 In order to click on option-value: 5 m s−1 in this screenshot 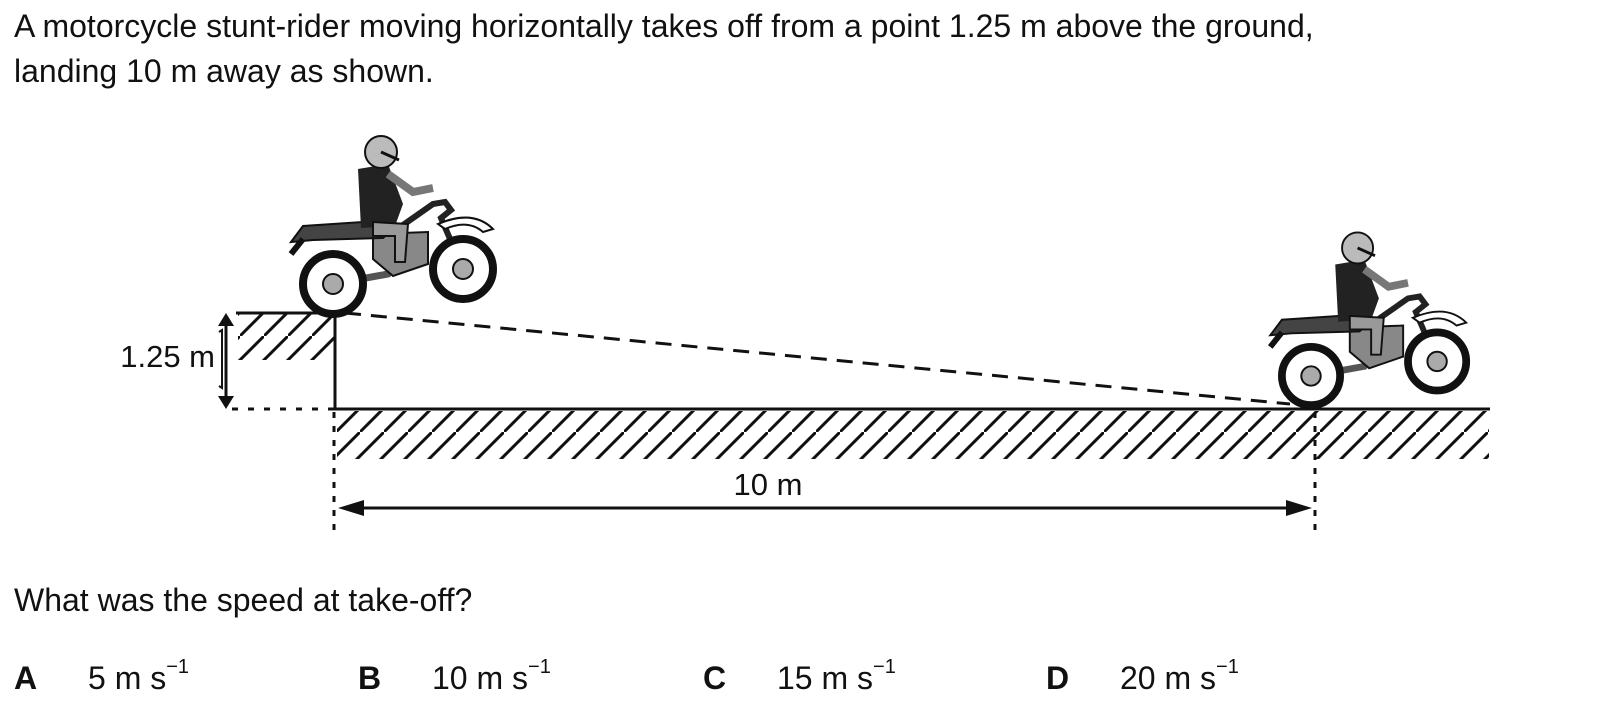, I will do `click(138, 676)`.